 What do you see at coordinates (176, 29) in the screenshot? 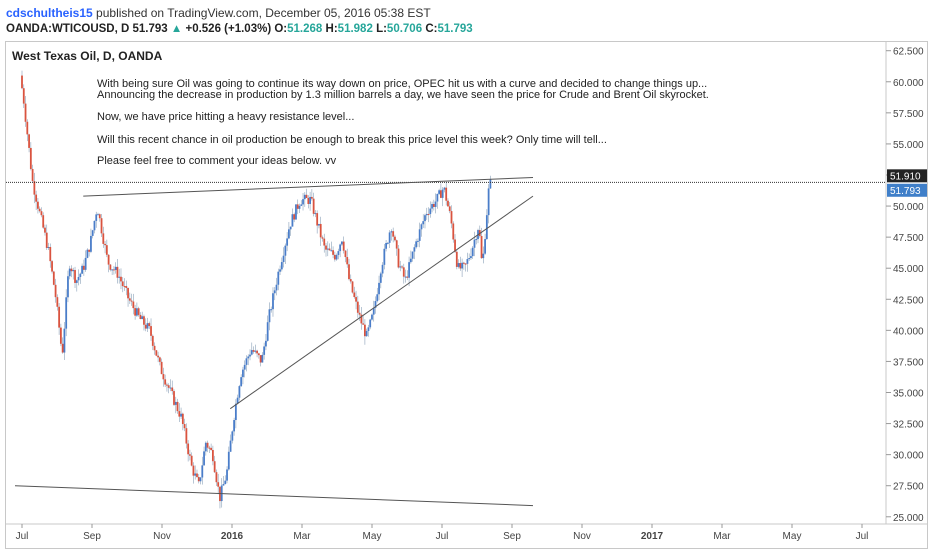
I see `up-arrow-icon: ▲` at bounding box center [176, 29].